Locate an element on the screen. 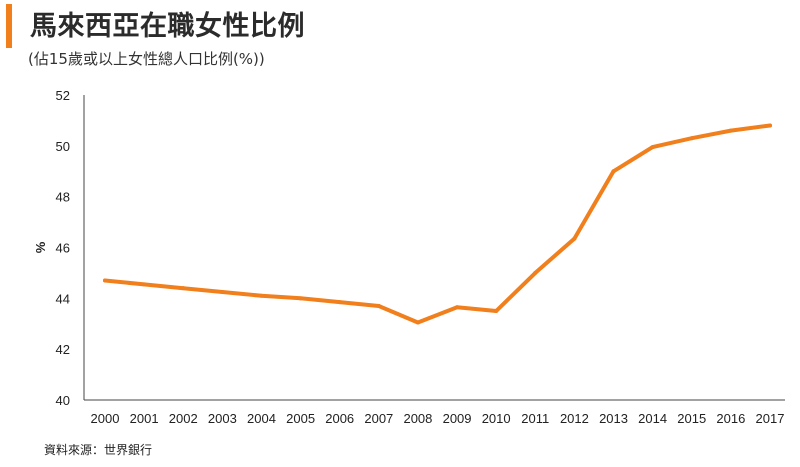  x-tick-label: 2004 is located at coordinates (261, 418).